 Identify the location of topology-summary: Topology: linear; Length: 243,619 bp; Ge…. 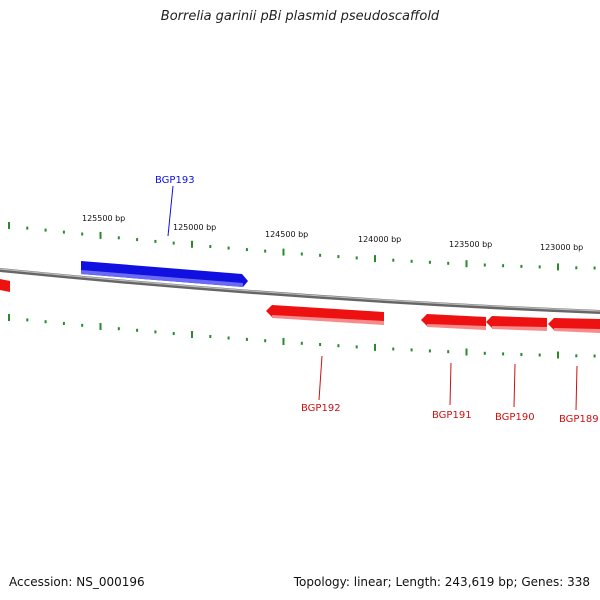
(441, 582).